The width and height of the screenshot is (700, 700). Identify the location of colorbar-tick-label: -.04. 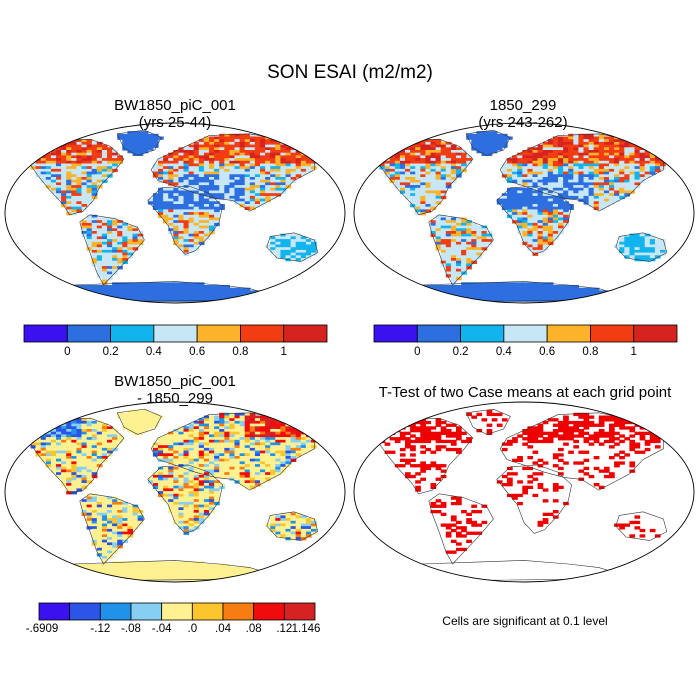
(161, 629).